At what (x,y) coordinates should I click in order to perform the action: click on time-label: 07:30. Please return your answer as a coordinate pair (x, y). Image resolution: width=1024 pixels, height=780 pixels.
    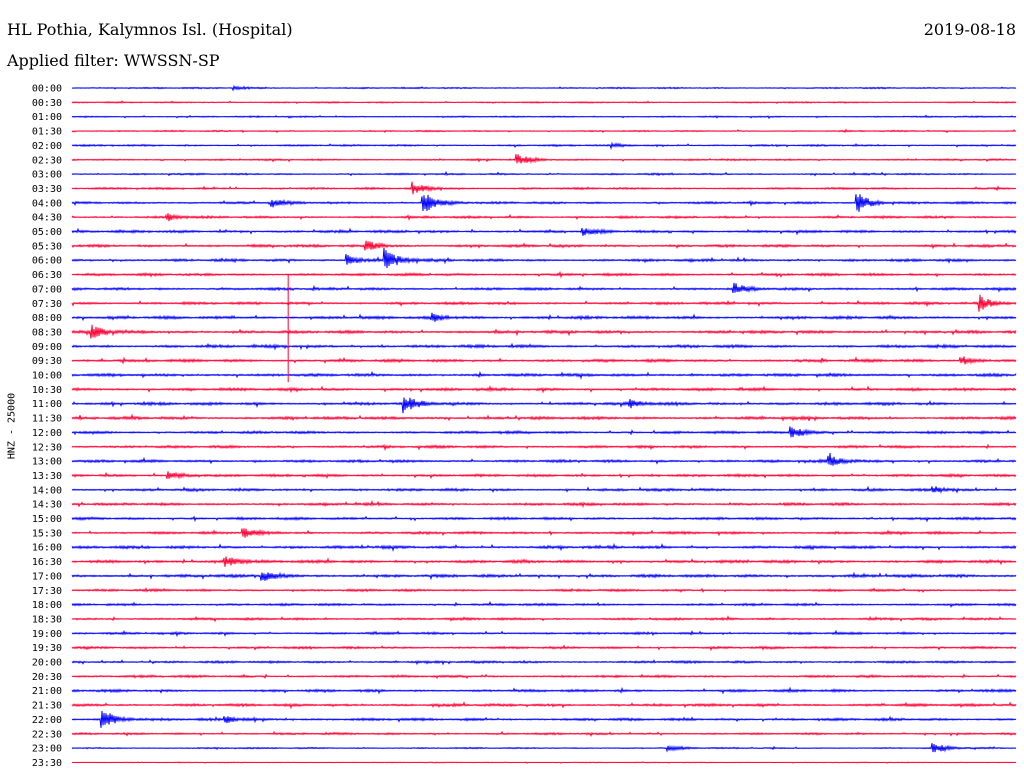
    Looking at the image, I should click on (47, 304).